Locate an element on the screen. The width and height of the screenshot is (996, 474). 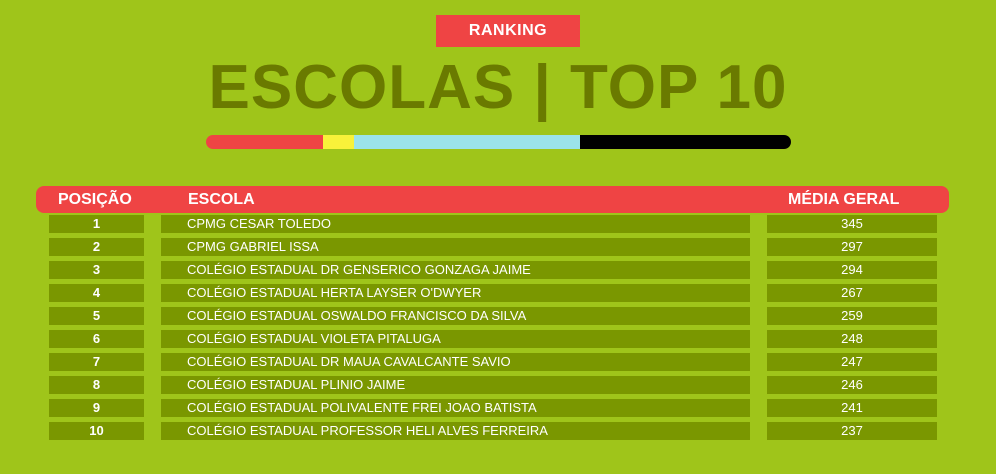
header-school: ESCOLA is located at coordinates (221, 199).